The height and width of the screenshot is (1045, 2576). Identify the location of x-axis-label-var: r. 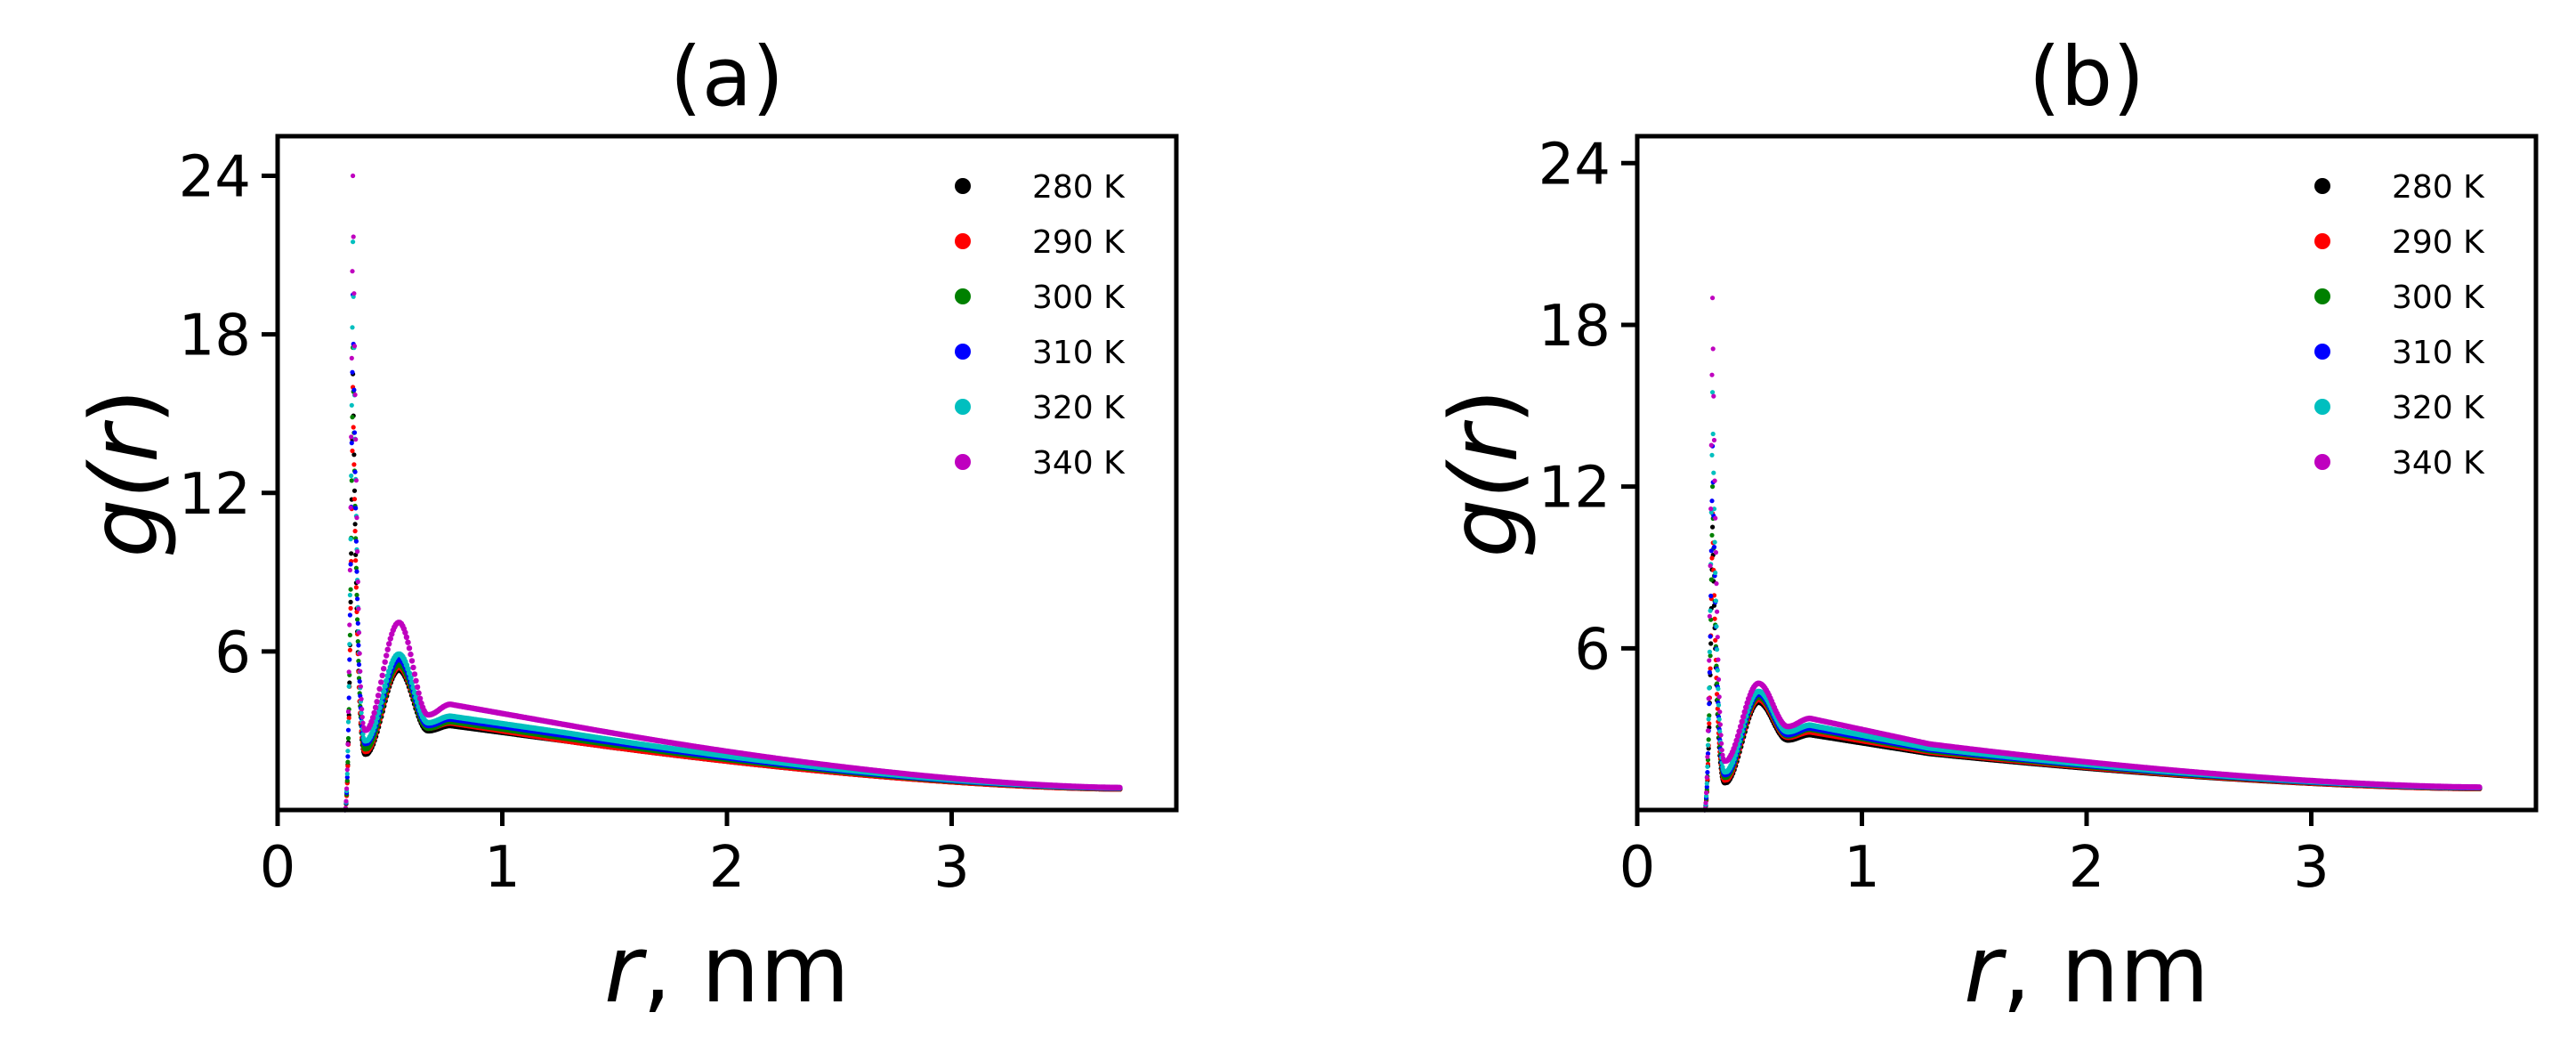
(626, 969).